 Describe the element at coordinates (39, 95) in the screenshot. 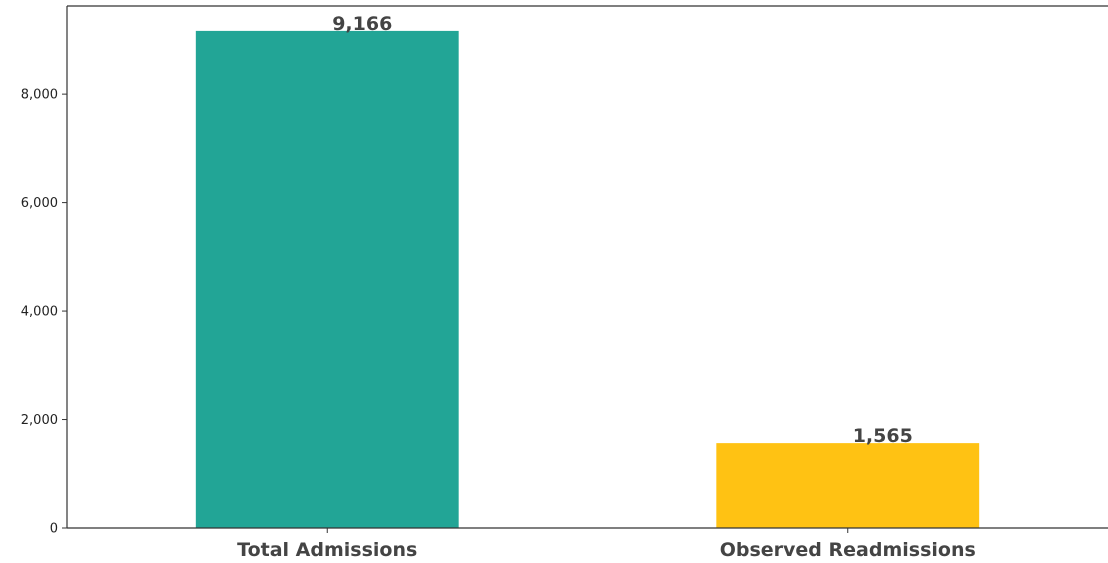

I see `y-tick-label: 8,000` at that location.